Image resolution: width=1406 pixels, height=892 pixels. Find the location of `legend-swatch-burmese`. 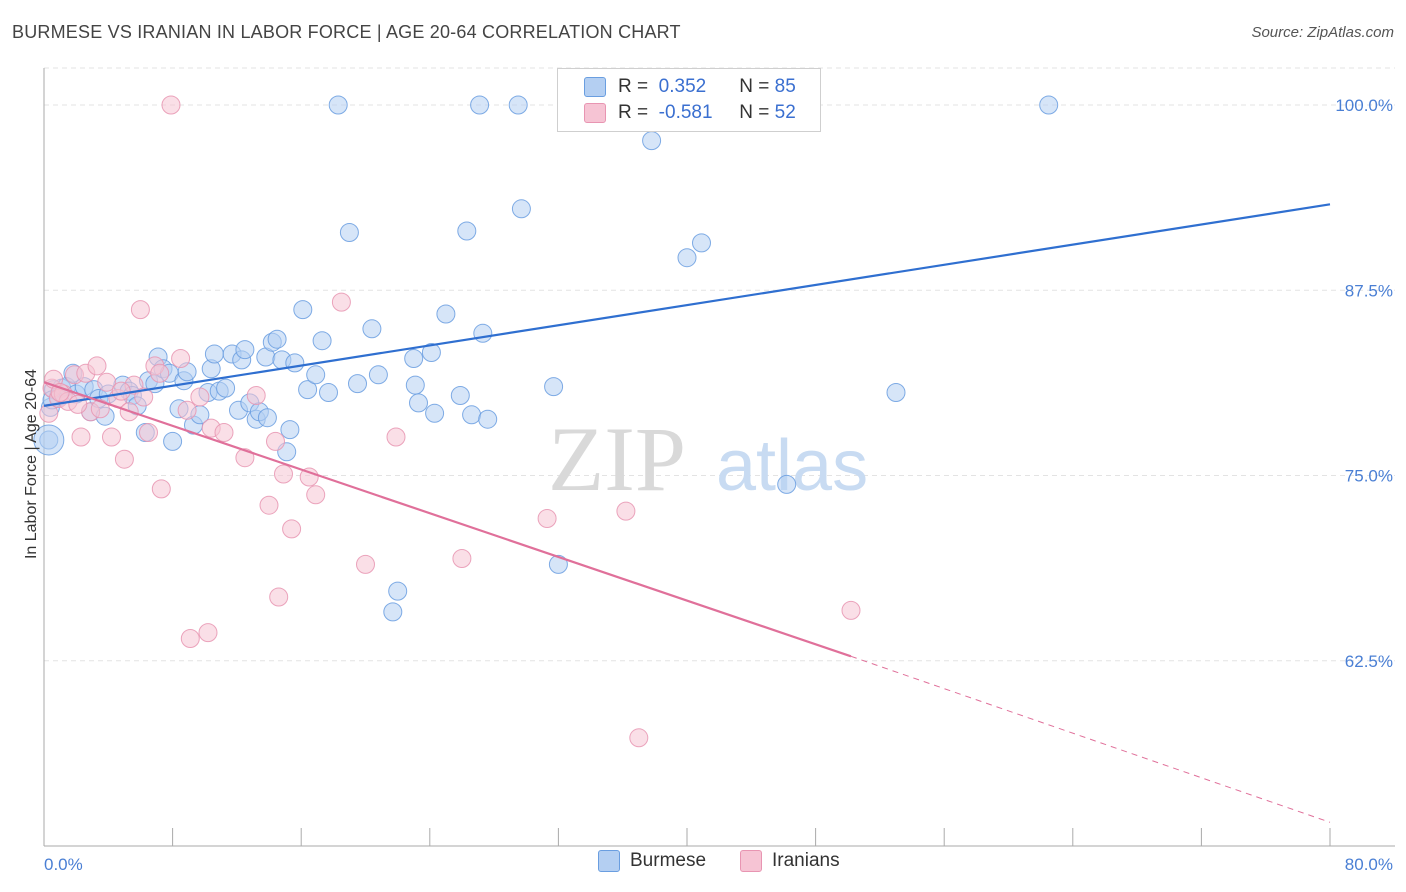

legend-swatch-burmese is located at coordinates (595, 87).